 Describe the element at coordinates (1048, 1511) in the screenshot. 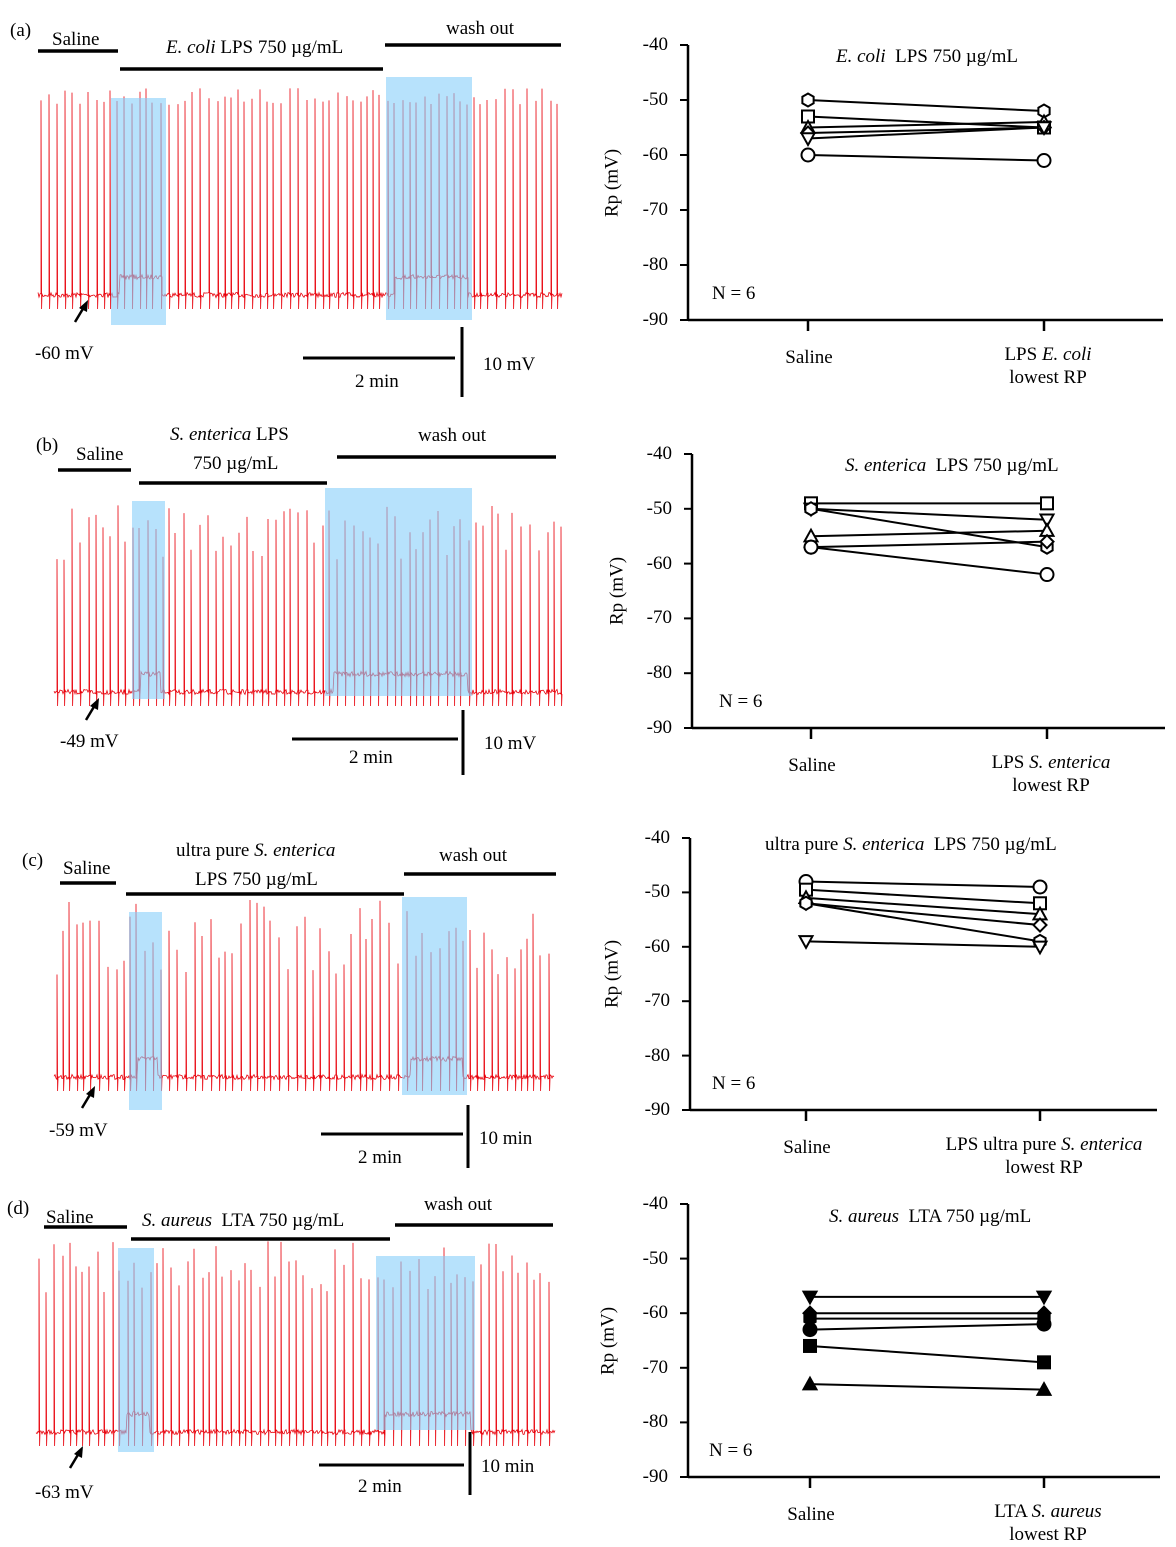

I see `x-category-label: LTA S. aureus` at that location.